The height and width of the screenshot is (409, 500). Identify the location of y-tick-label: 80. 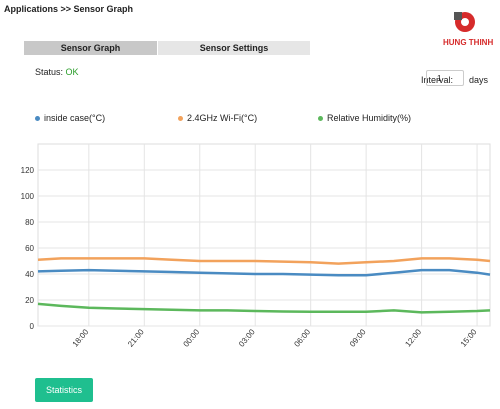
(29, 222).